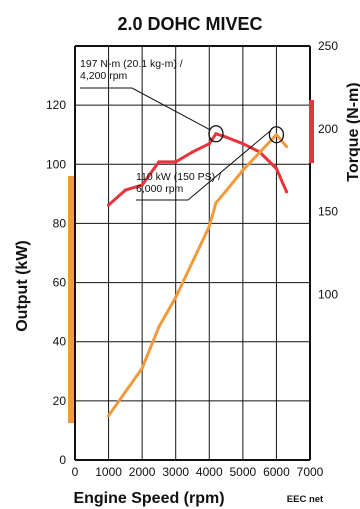 This screenshot has width=360, height=509. What do you see at coordinates (60, 401) in the screenshot?
I see `y-tick-label-left: 20` at bounding box center [60, 401].